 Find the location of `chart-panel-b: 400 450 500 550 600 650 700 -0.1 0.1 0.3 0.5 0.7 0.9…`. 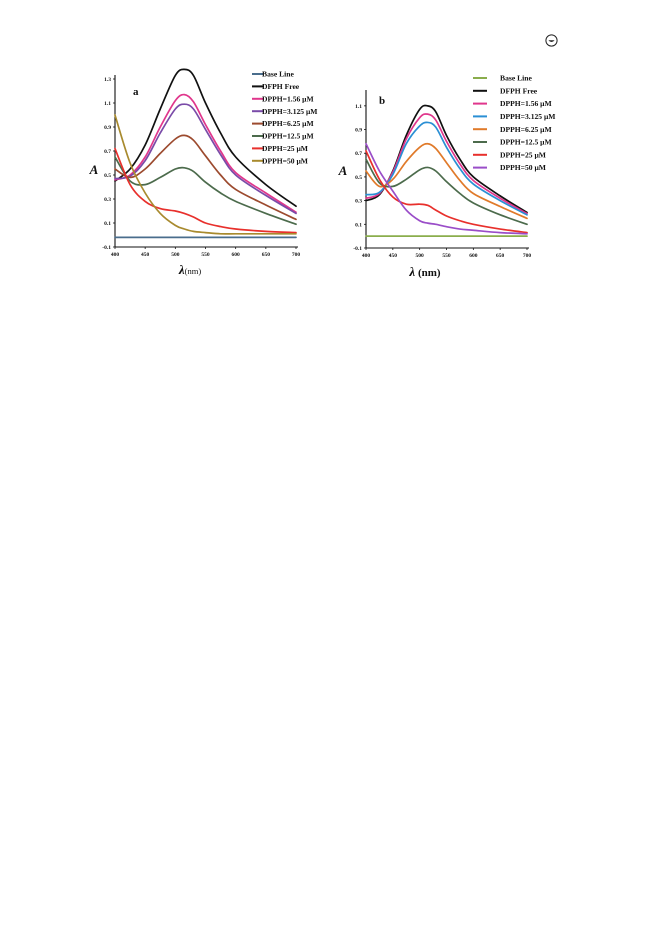

chart-panel-b: 400 450 500 550 600 650 700 -0.1 0.1 0.3 0.5 0.7 0.9… is located at coordinates (447, 176).